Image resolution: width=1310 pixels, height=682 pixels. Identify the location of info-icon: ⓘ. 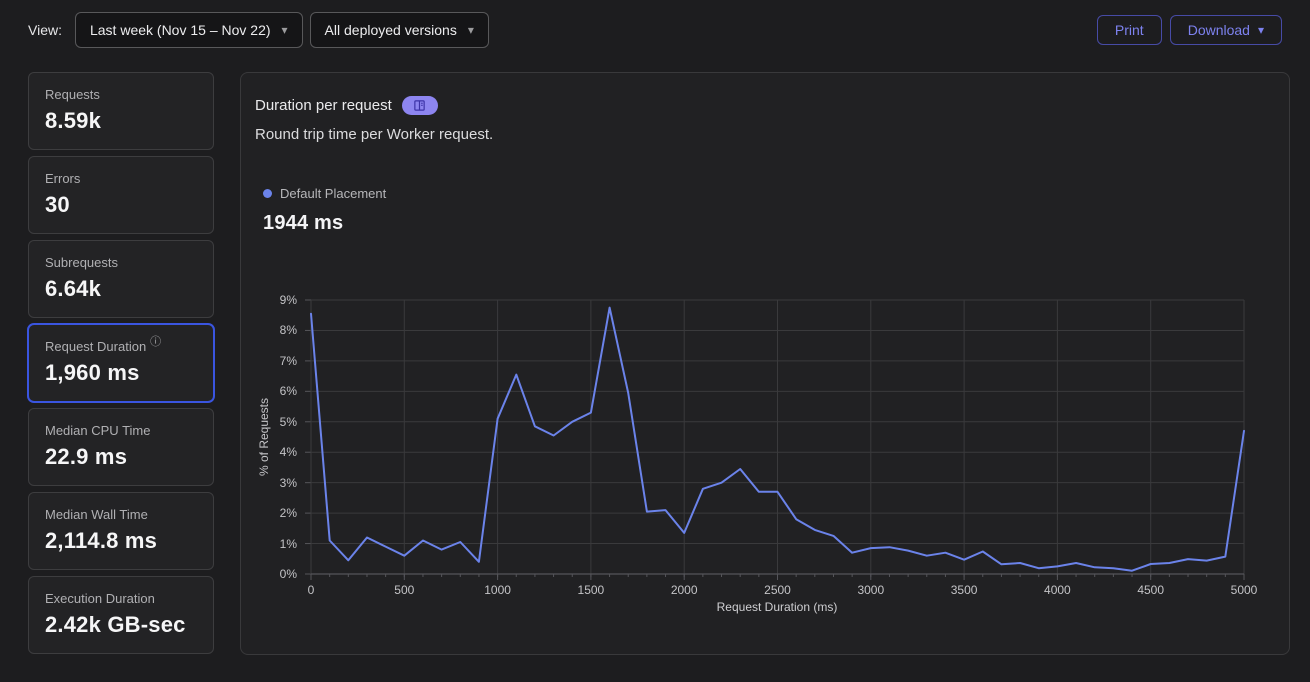
(156, 342).